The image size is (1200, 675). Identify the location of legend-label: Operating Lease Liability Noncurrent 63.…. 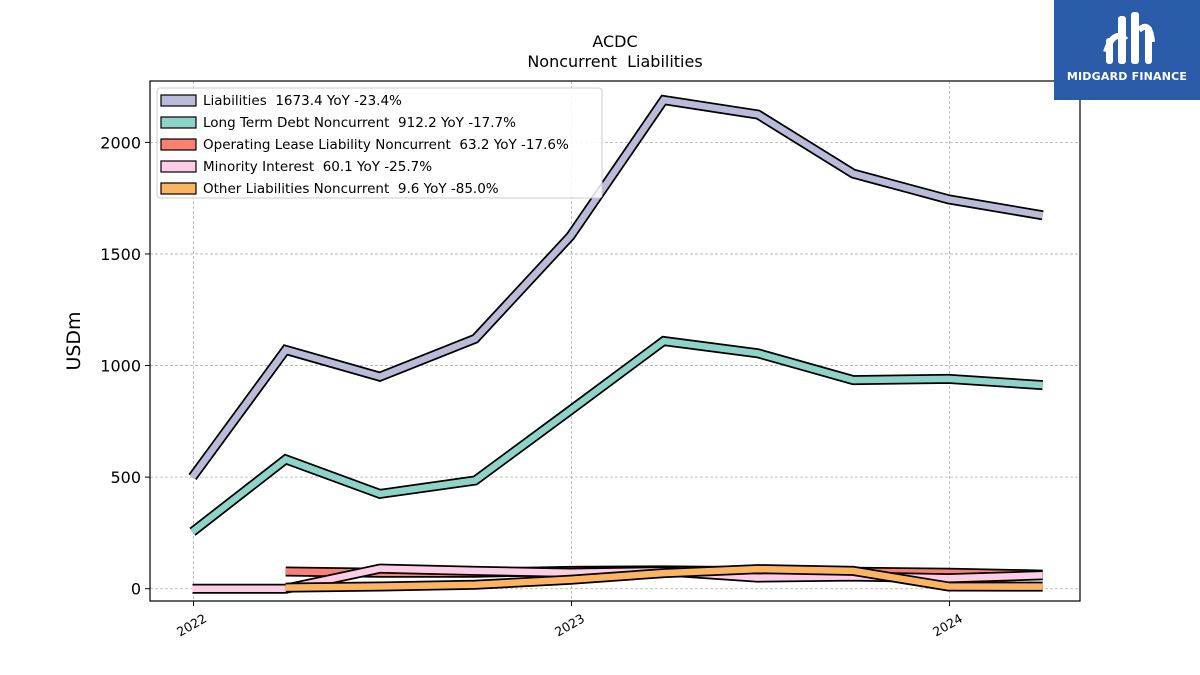
(386, 145).